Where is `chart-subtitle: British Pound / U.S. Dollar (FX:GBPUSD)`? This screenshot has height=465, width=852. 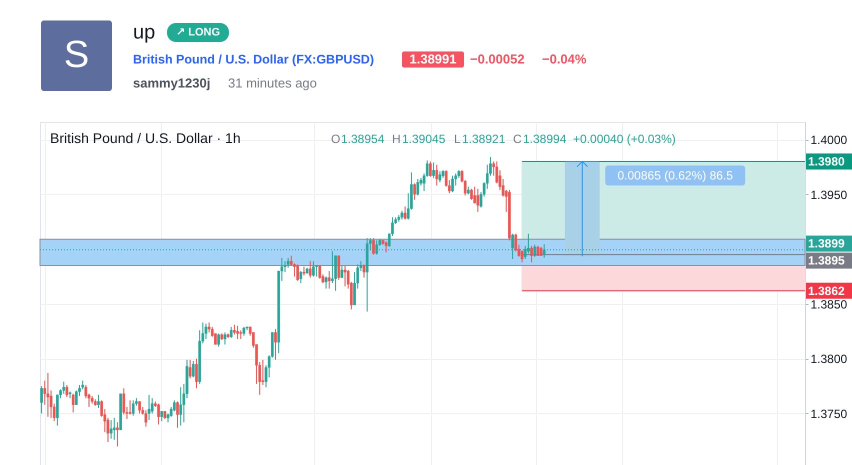 chart-subtitle: British Pound / U.S. Dollar (FX:GBPUSD) is located at coordinates (253, 59).